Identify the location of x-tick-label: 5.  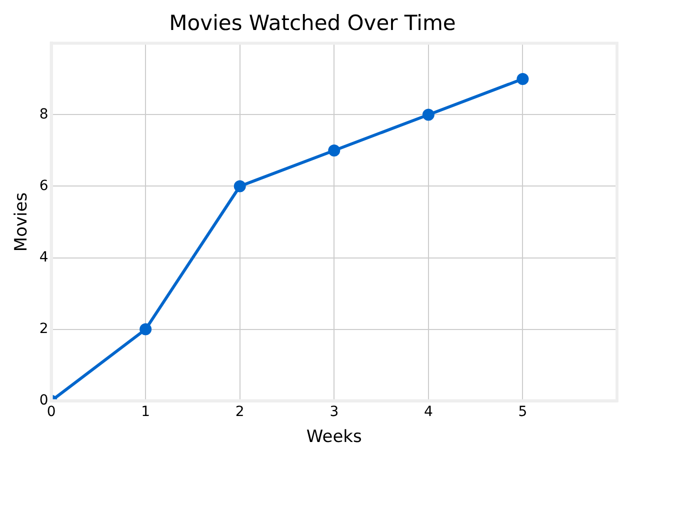
(523, 412).